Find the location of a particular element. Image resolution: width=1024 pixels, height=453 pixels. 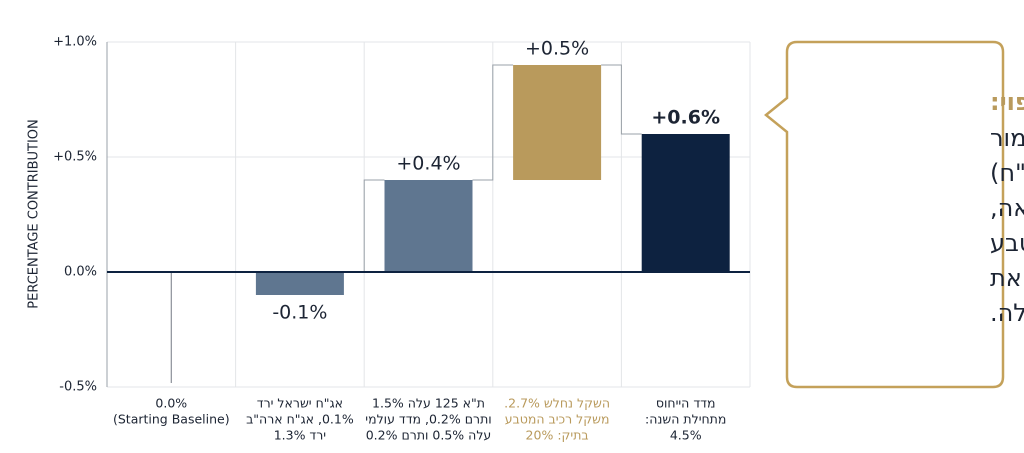

y-tick-label: 0.0% is located at coordinates (80, 272).